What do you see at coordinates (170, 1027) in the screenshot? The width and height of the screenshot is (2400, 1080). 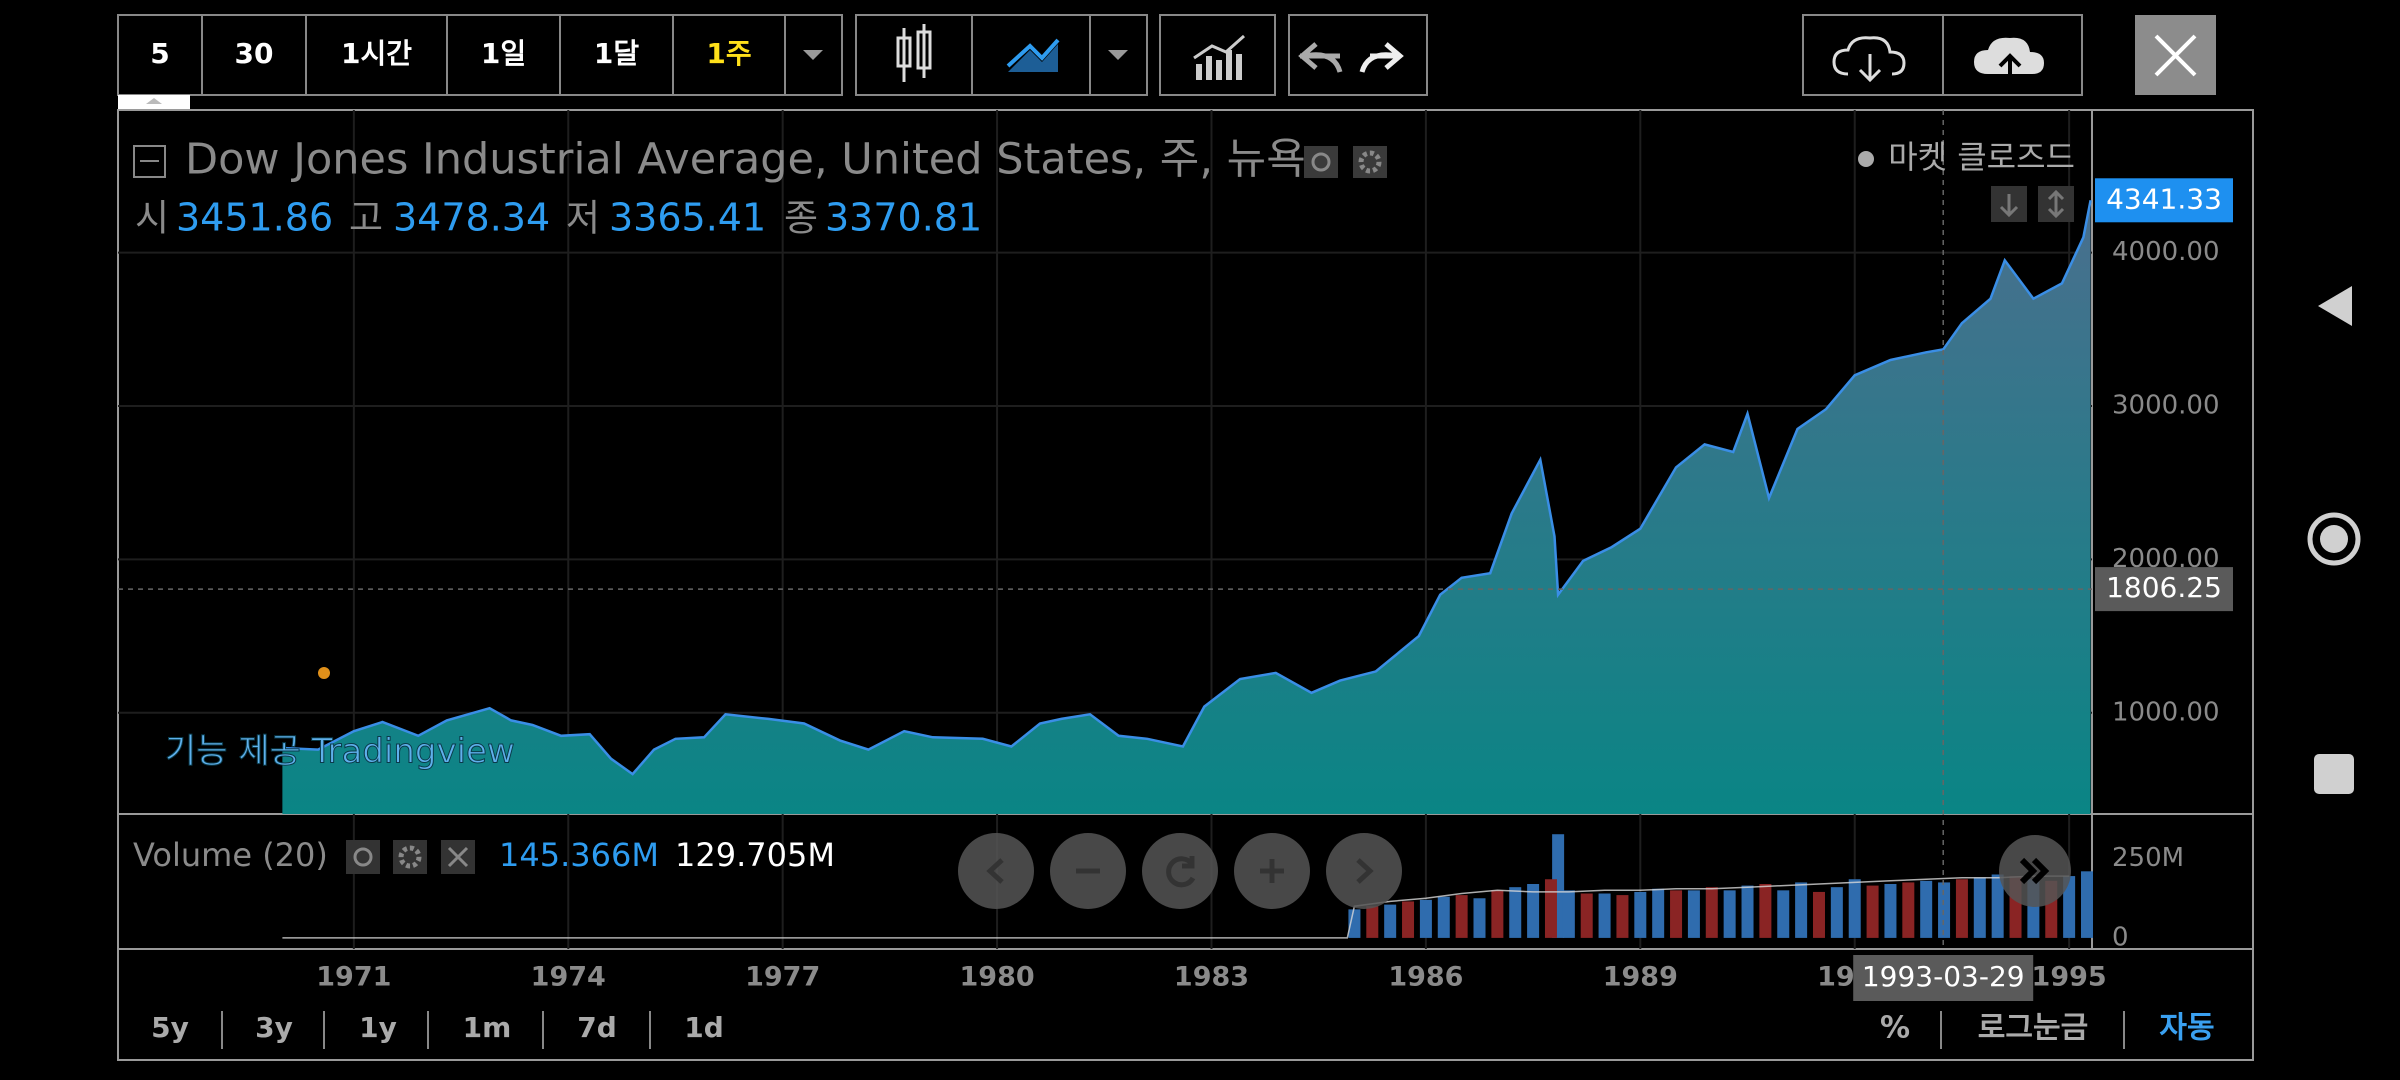 I see `range-button: 5y` at bounding box center [170, 1027].